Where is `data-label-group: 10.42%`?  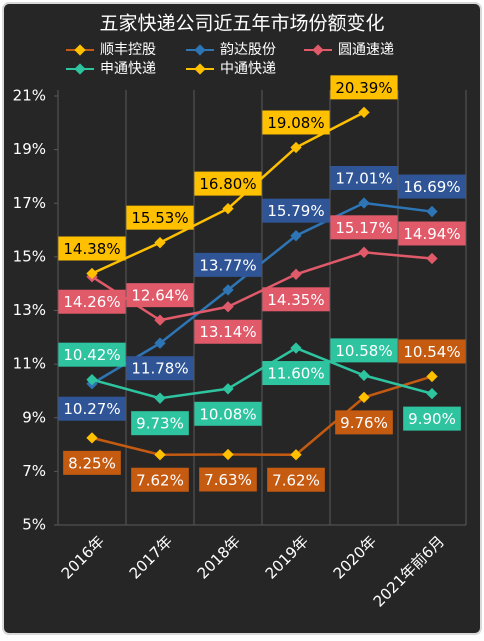 data-label-group: 10.42% is located at coordinates (92, 354).